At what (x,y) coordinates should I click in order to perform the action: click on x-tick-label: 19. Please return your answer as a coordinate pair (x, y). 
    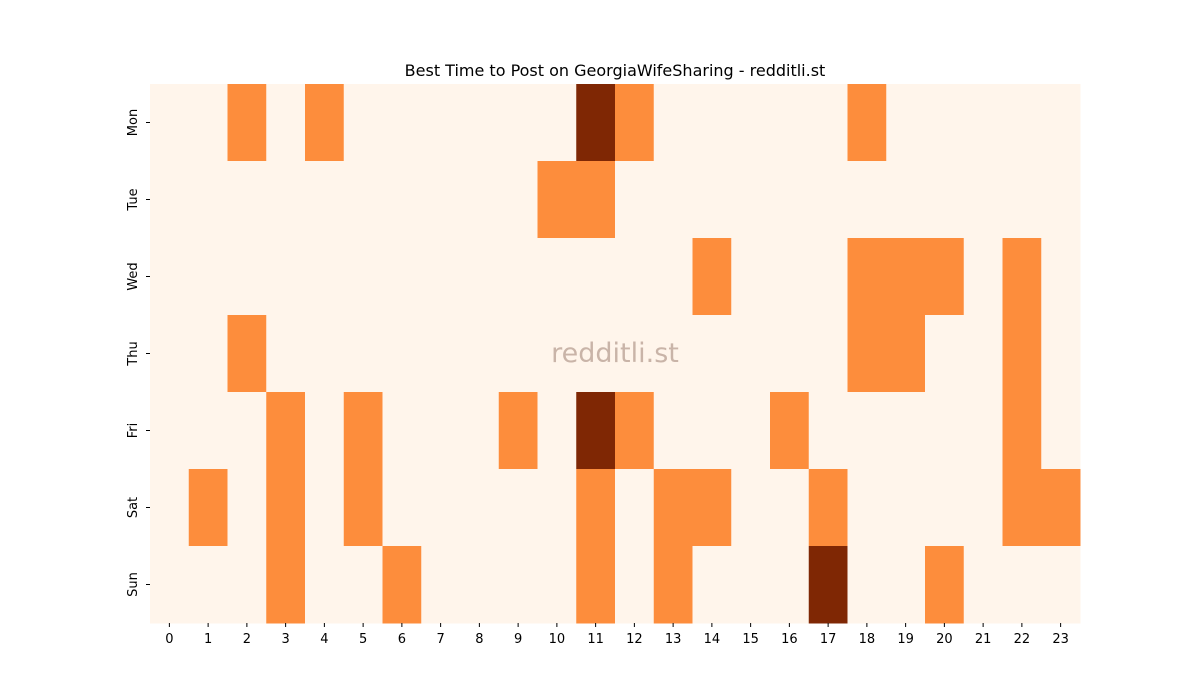
    Looking at the image, I should click on (905, 639).